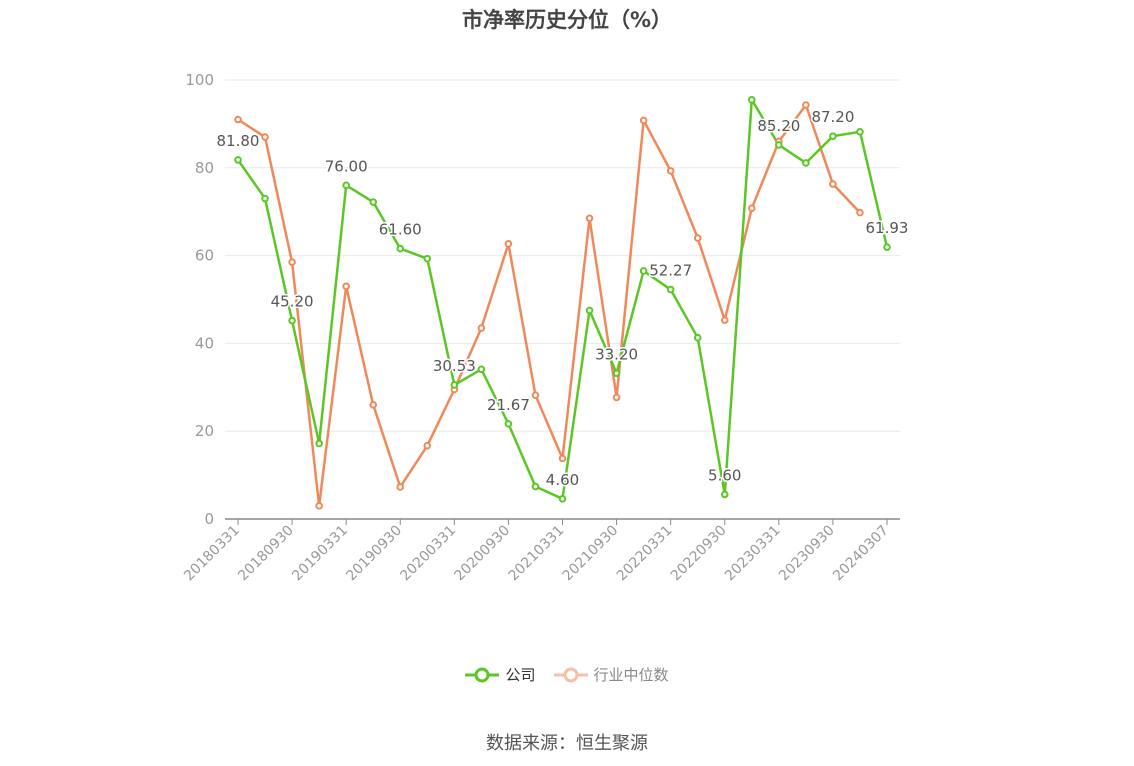  I want to click on x-tick-label: 20210930, so click(591, 554).